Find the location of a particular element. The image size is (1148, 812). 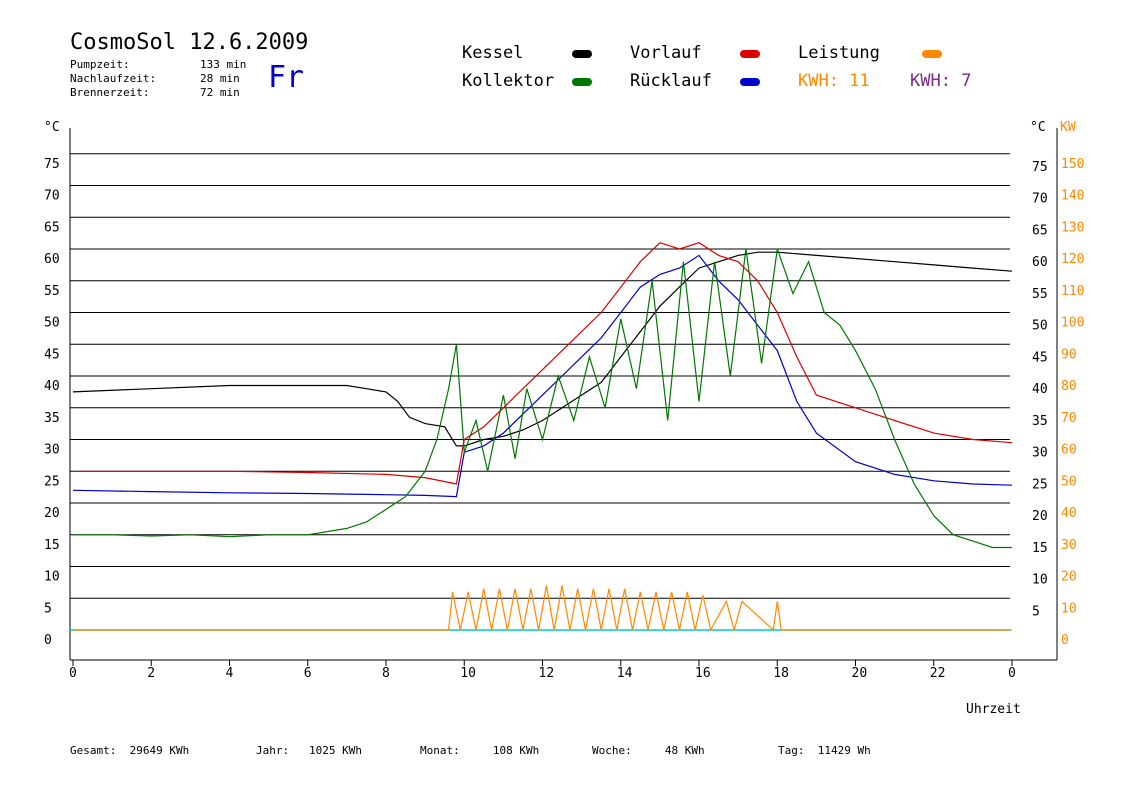

x-tick-label-0: 0 is located at coordinates (73, 673).